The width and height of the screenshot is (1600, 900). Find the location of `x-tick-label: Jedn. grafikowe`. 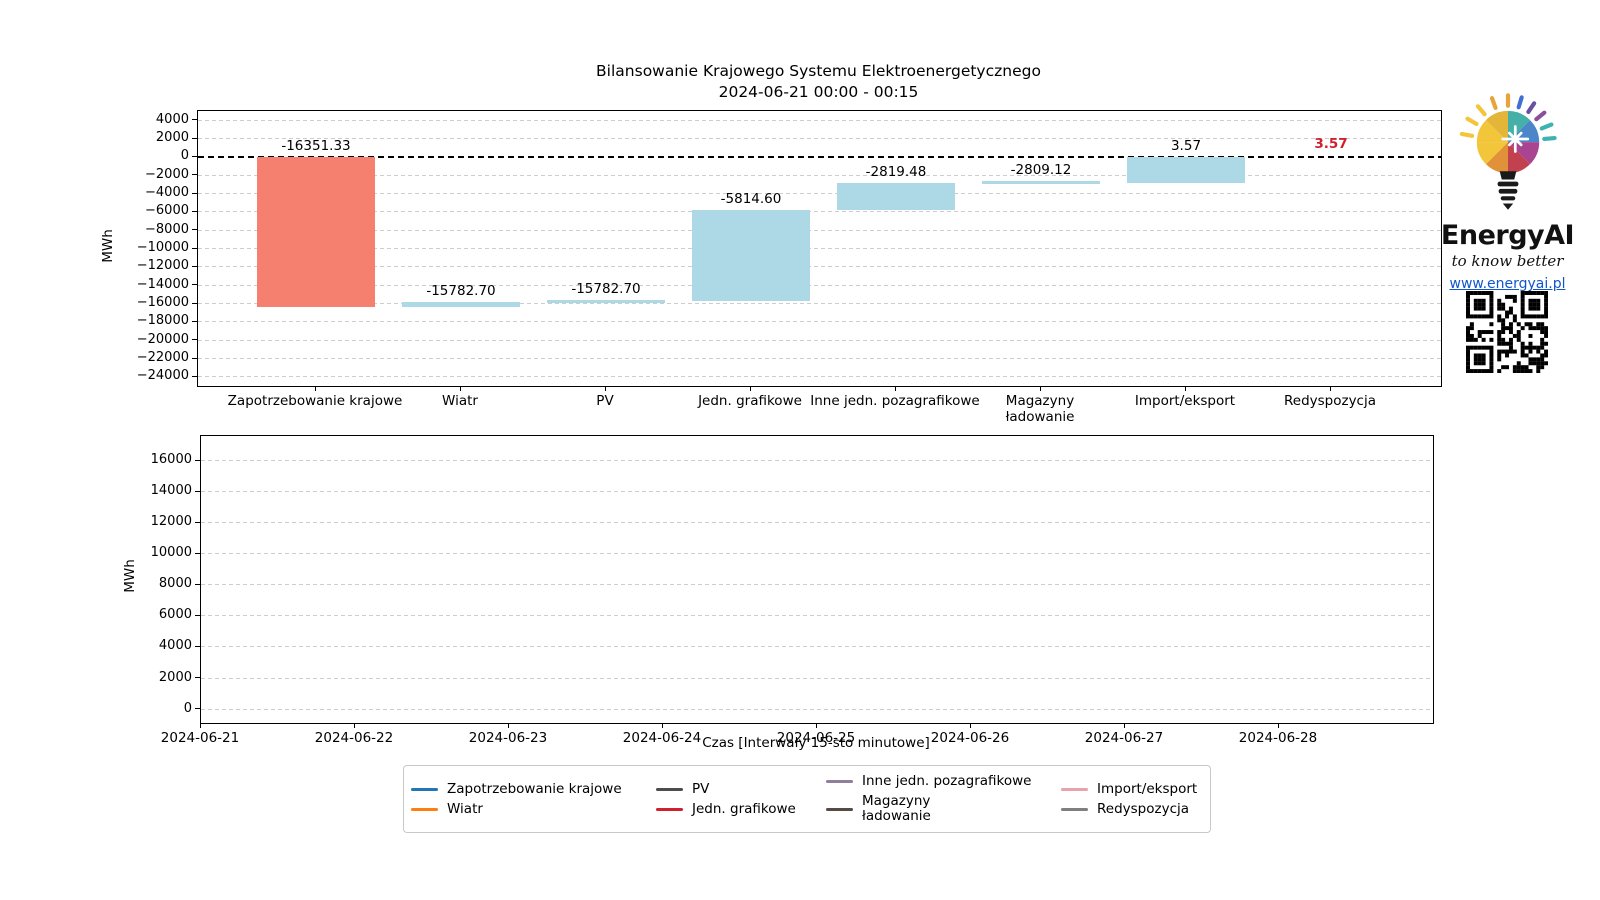

x-tick-label: Jedn. grafikowe is located at coordinates (750, 401).